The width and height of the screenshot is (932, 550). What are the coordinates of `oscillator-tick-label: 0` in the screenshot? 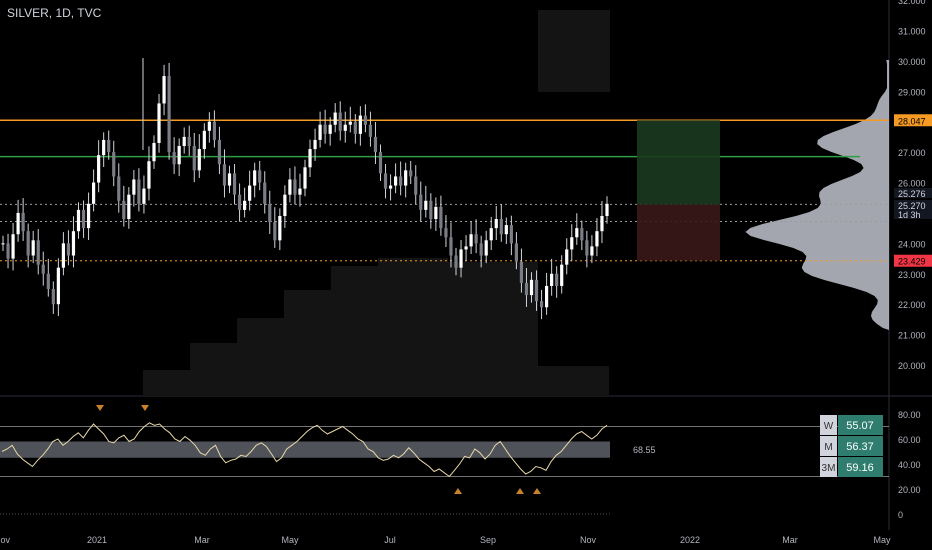 It's located at (900, 515).